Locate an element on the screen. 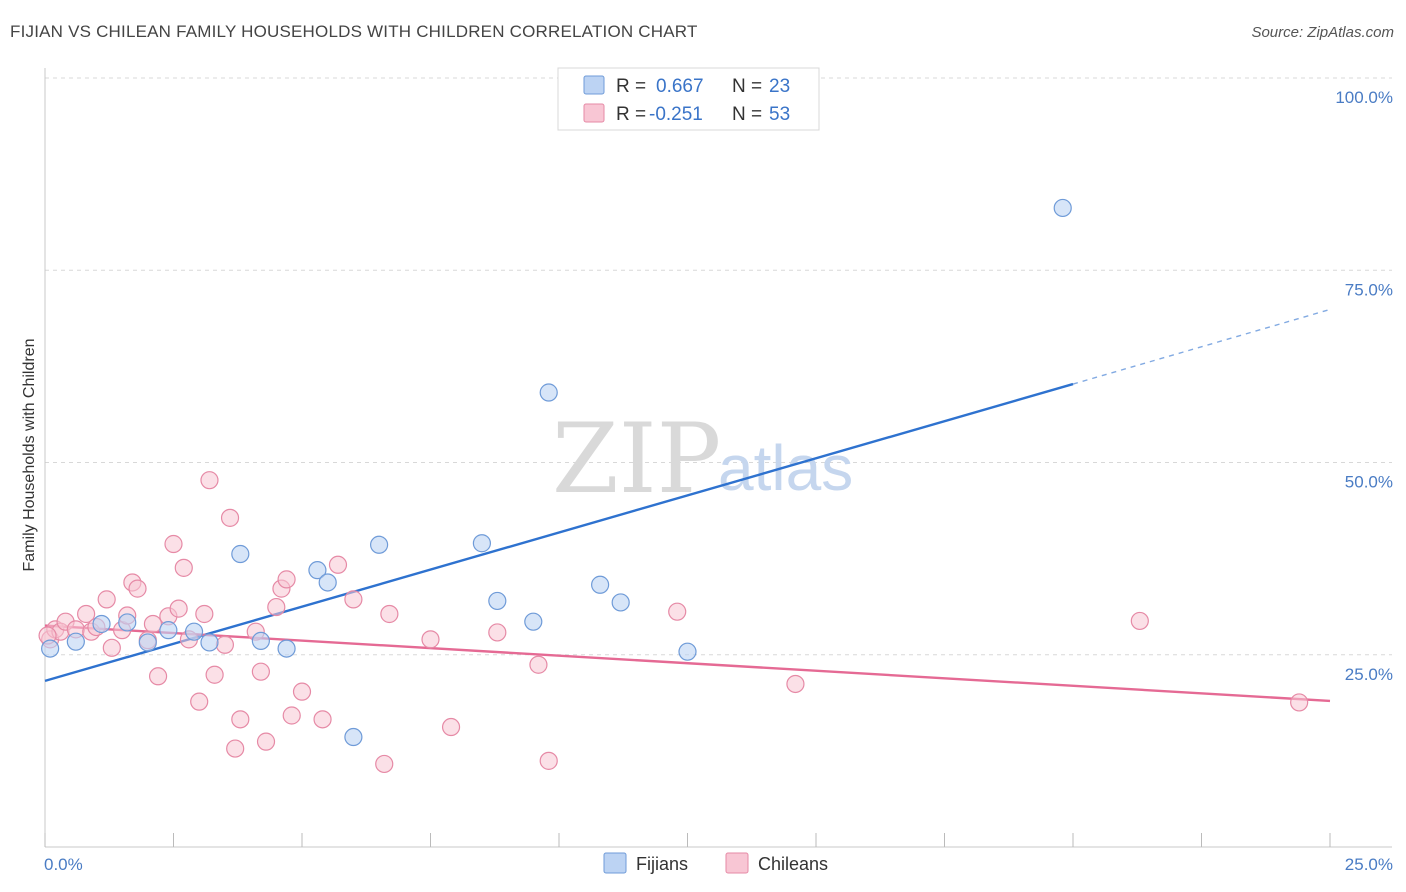 Image resolution: width=1406 pixels, height=892 pixels. legend-fijians-n-label: N = is located at coordinates (747, 86).